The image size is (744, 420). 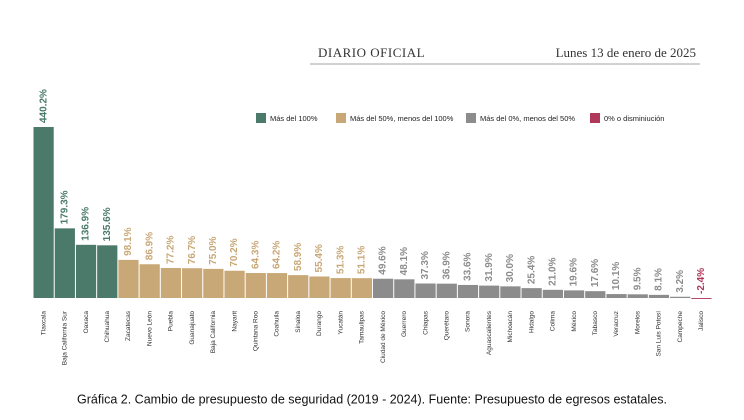 What do you see at coordinates (404, 261) in the screenshot?
I see `value-label: 48.1%` at bounding box center [404, 261].